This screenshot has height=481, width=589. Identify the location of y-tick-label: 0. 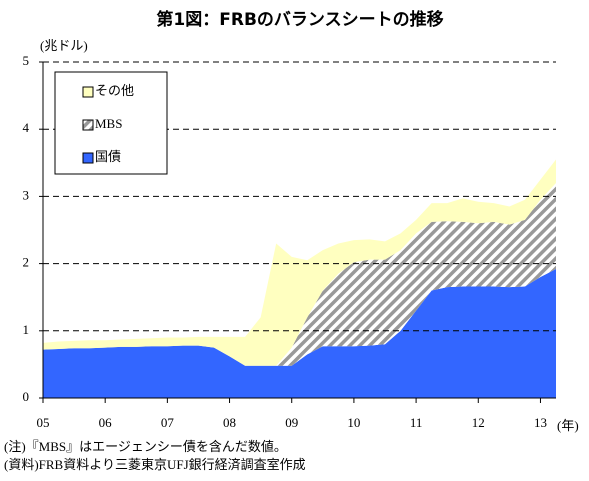
(26, 396).